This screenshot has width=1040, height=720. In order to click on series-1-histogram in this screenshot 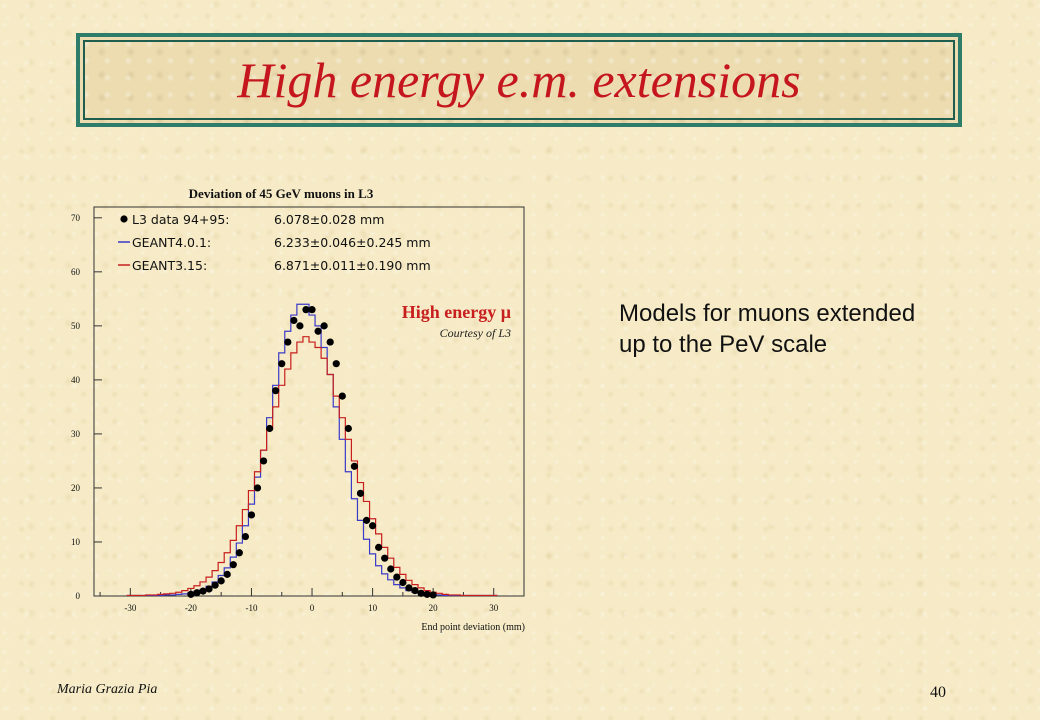, I will do `click(312, 450)`.